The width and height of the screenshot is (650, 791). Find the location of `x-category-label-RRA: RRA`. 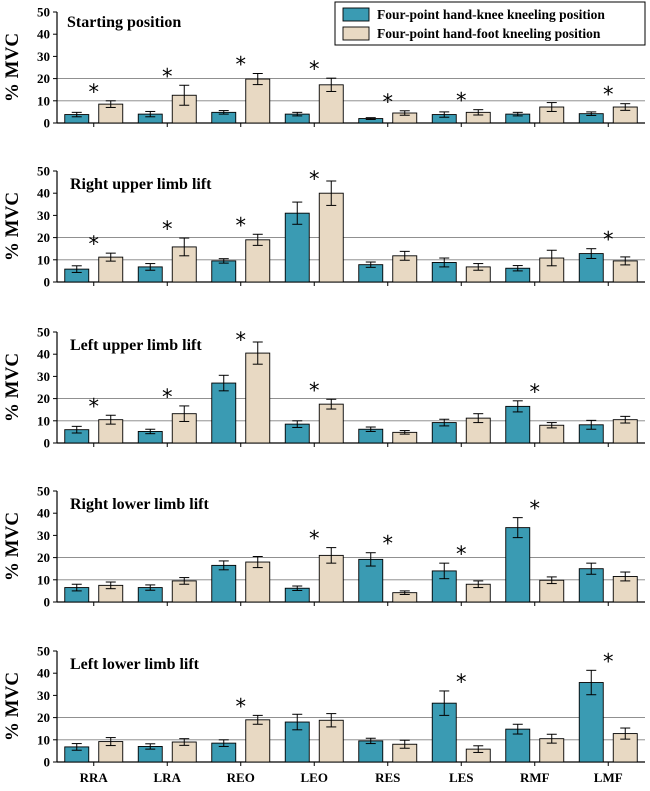

x-category-label-RRA: RRA is located at coordinates (94, 777).